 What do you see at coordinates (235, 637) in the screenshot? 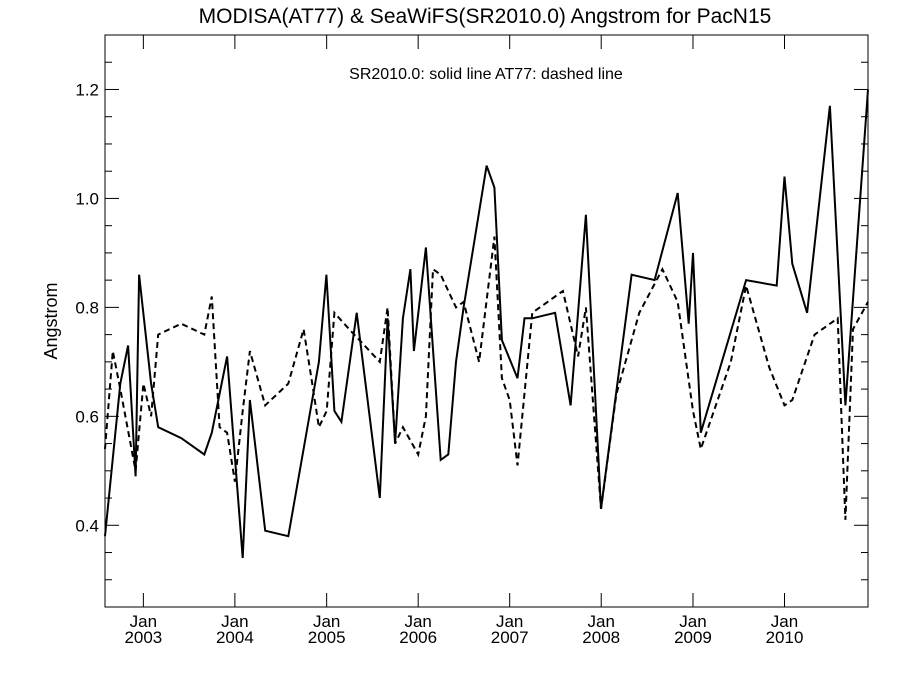
I see `x-tick-year: 2004` at bounding box center [235, 637].